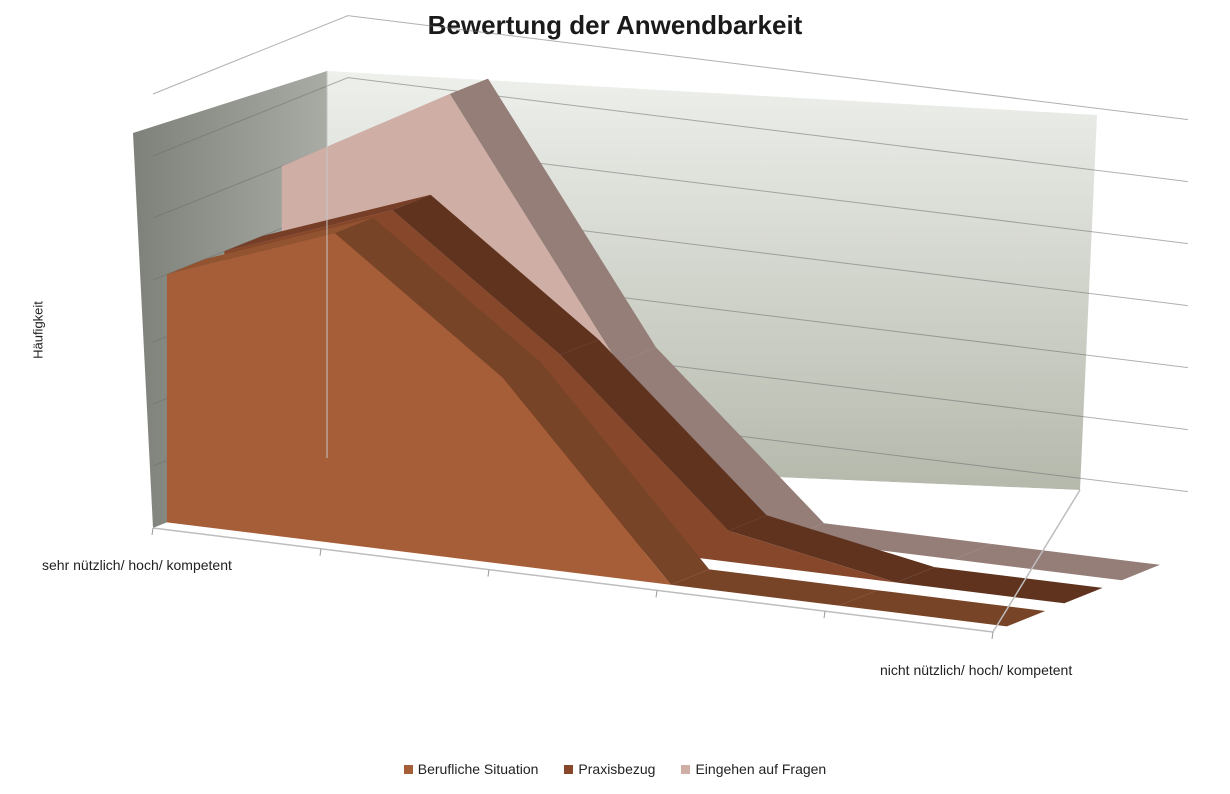  I want to click on legend-item-eingehen-auf-fragen: Eingehen auf Fragen, so click(753, 769).